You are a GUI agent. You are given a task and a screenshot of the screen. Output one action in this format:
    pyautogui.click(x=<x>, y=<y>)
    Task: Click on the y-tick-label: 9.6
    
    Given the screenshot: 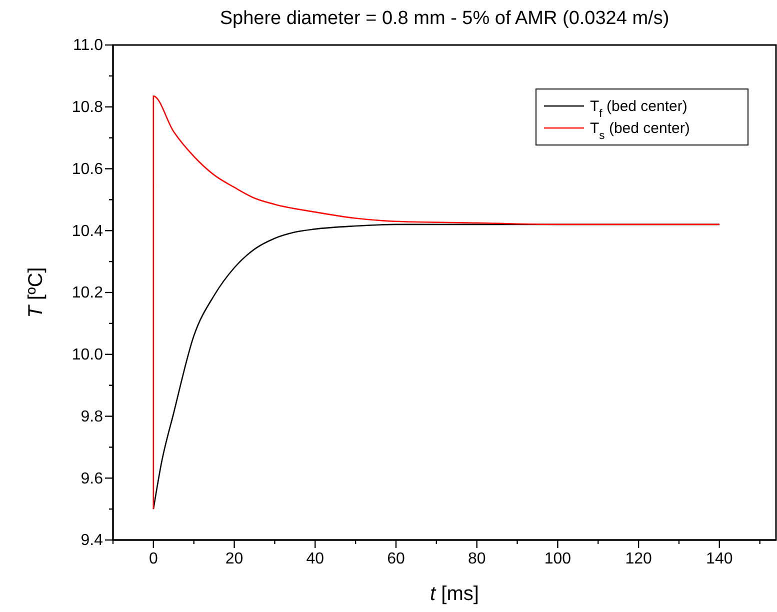 What is the action you would take?
    pyautogui.click(x=92, y=479)
    